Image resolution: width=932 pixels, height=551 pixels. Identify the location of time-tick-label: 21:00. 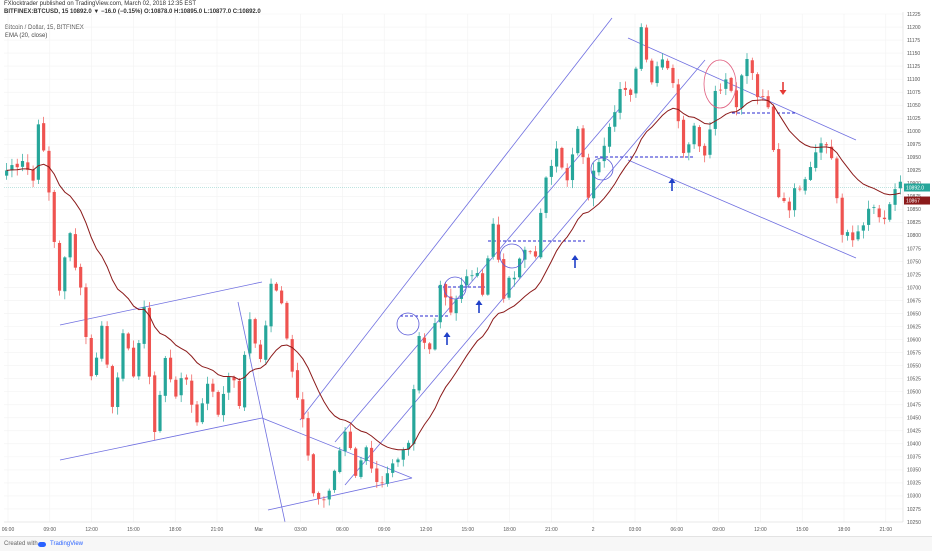
(217, 530).